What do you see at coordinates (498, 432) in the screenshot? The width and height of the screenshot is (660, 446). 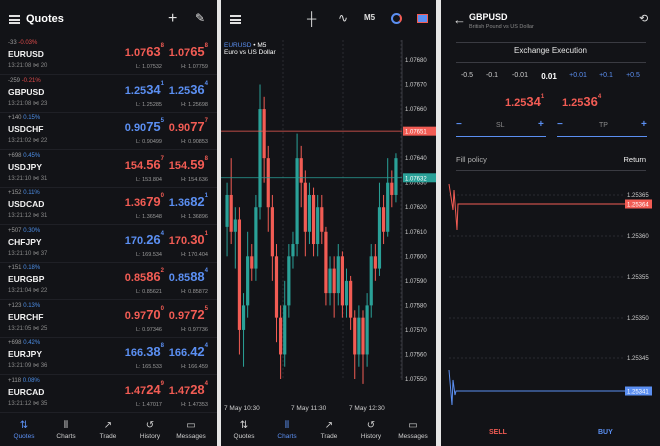 I see `sell-button: SELL` at bounding box center [498, 432].